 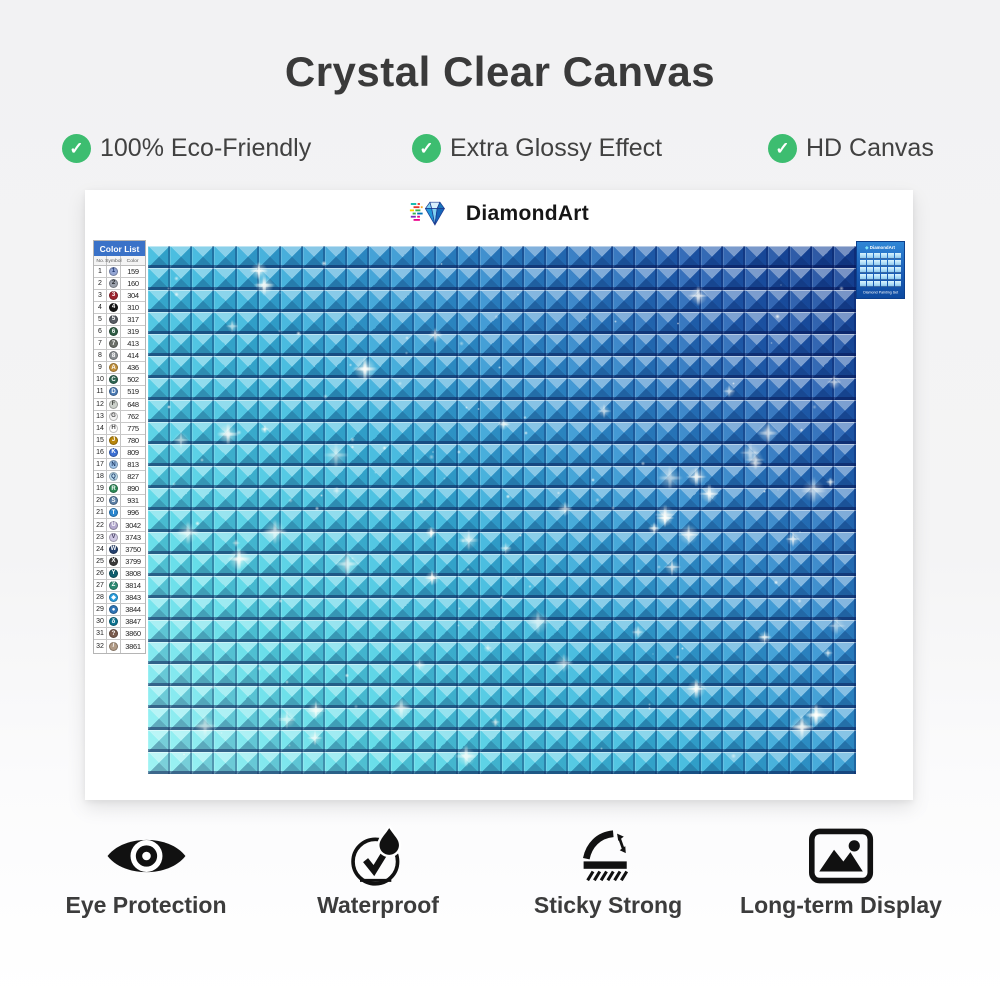 I want to click on check-icon: ✓, so click(x=782, y=148).